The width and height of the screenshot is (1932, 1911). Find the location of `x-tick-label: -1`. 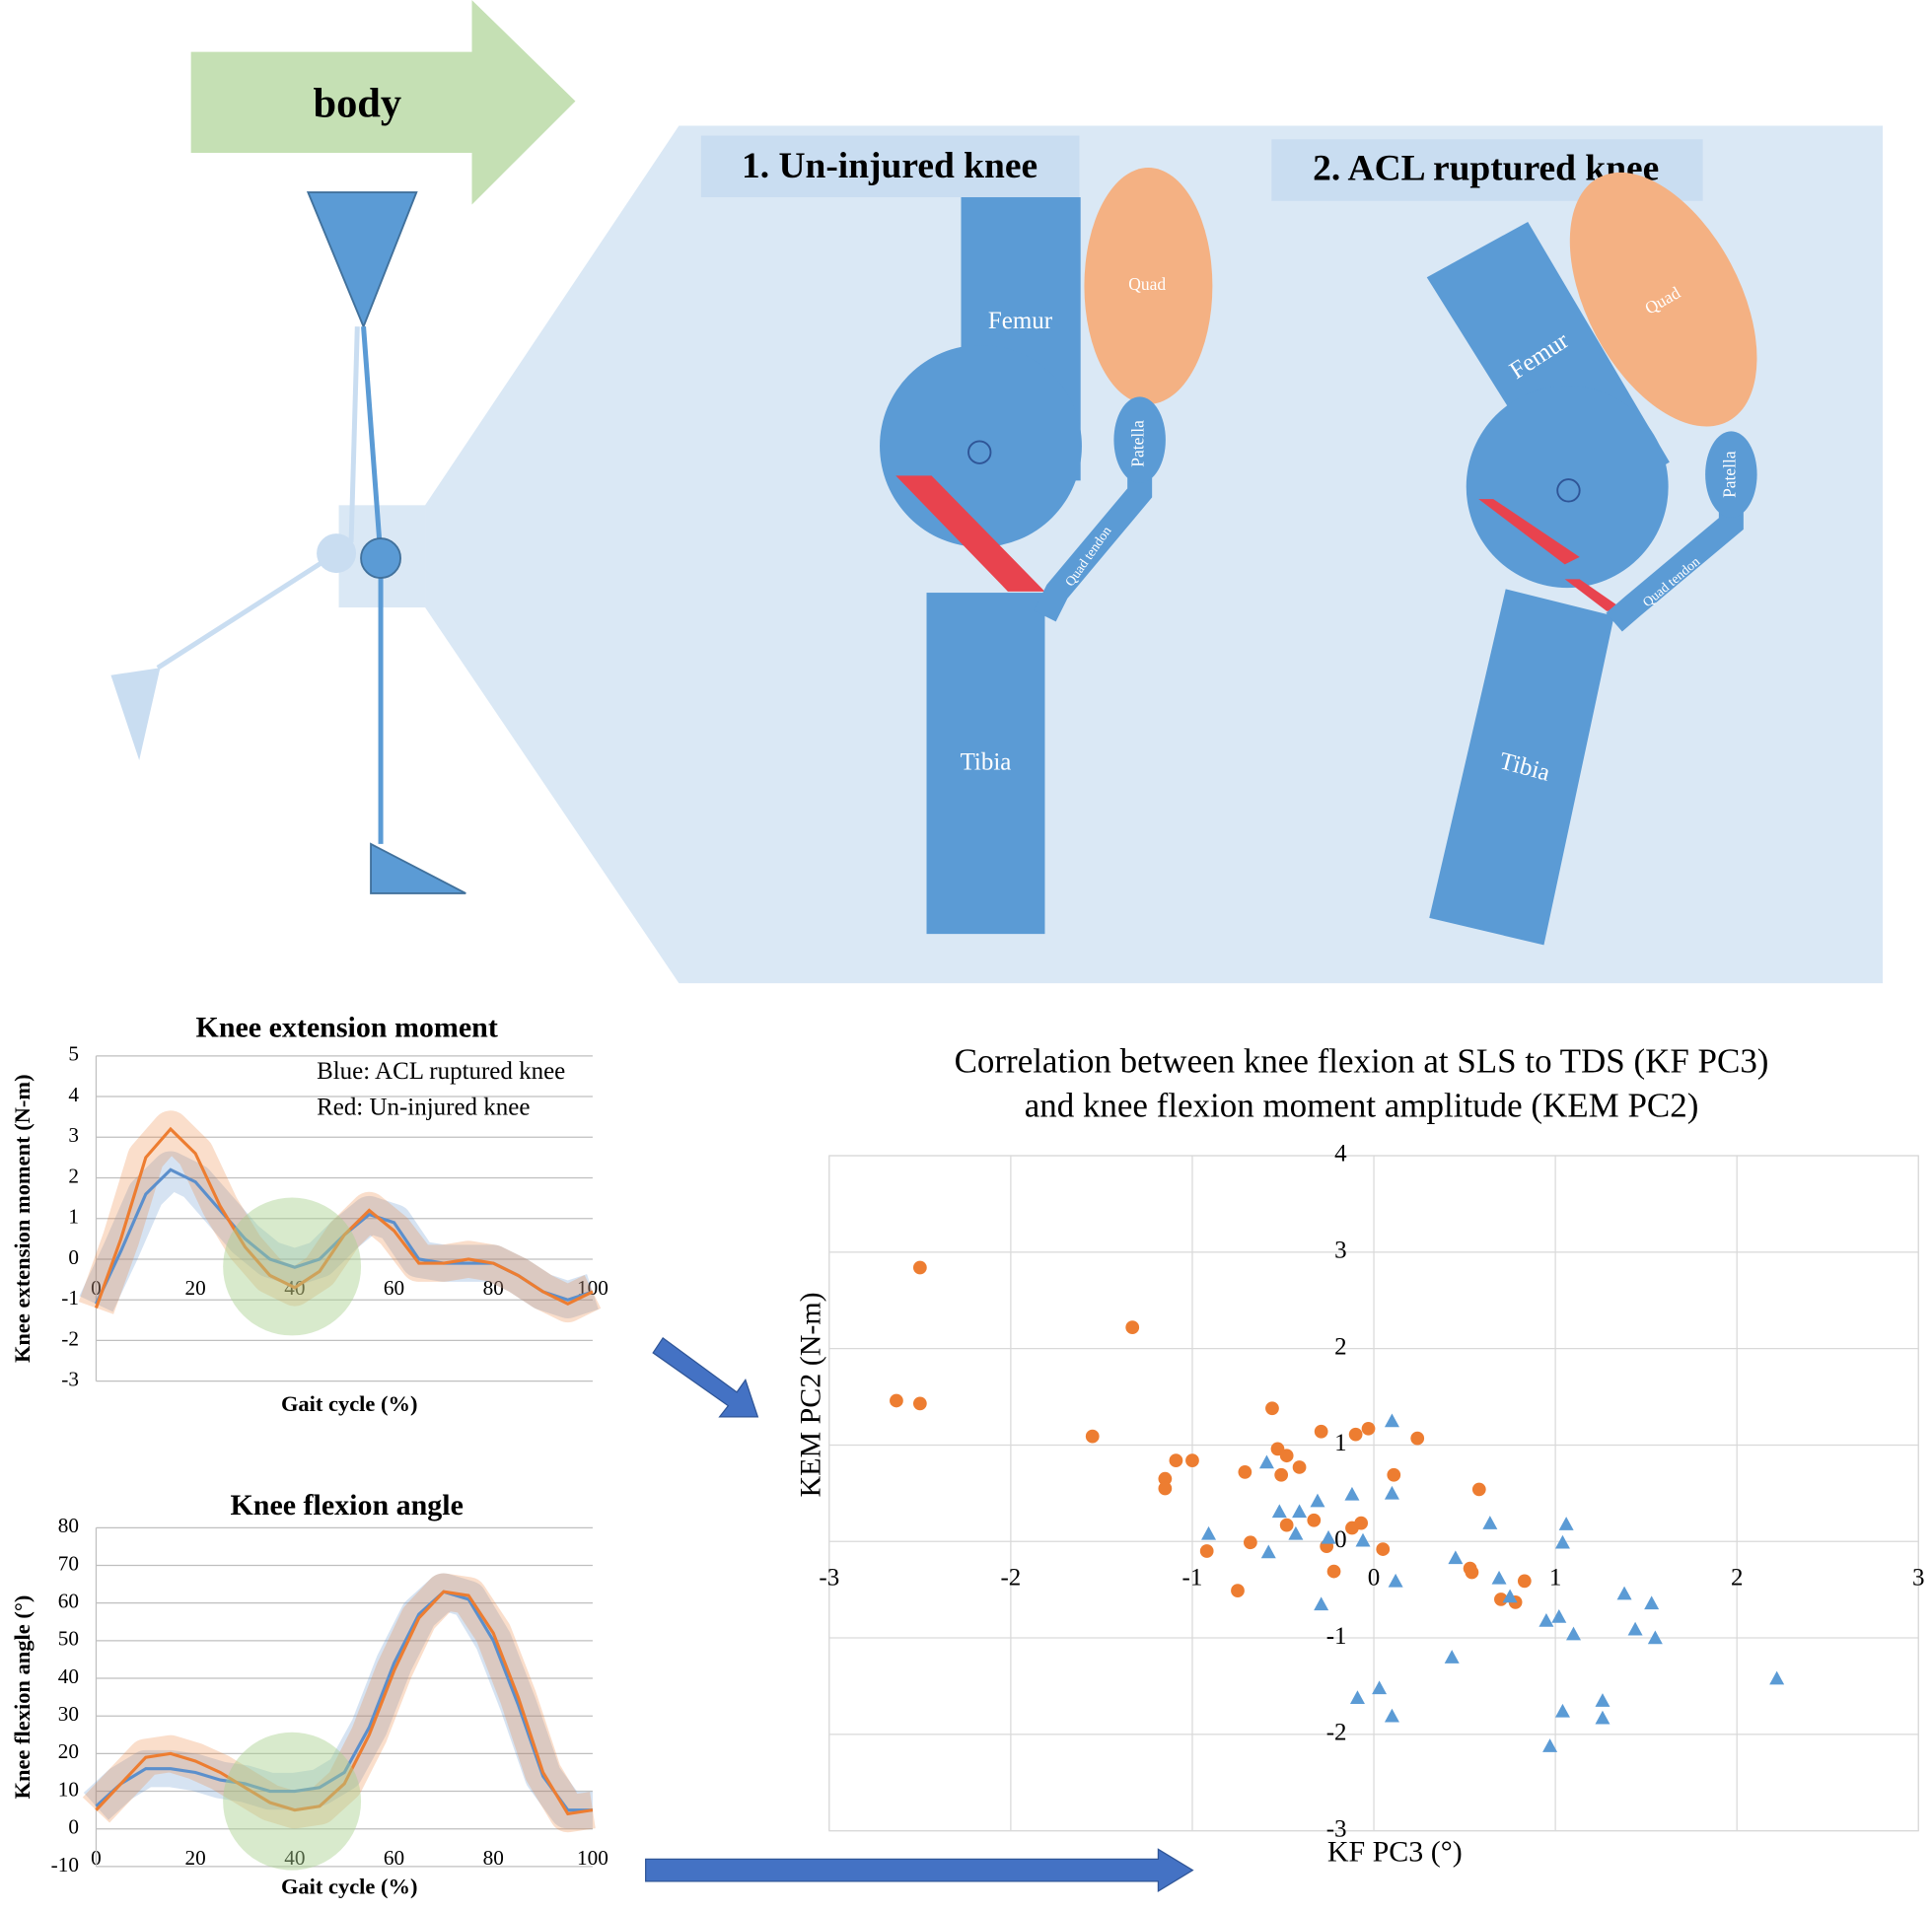

x-tick-label: -1 is located at coordinates (1193, 1578).